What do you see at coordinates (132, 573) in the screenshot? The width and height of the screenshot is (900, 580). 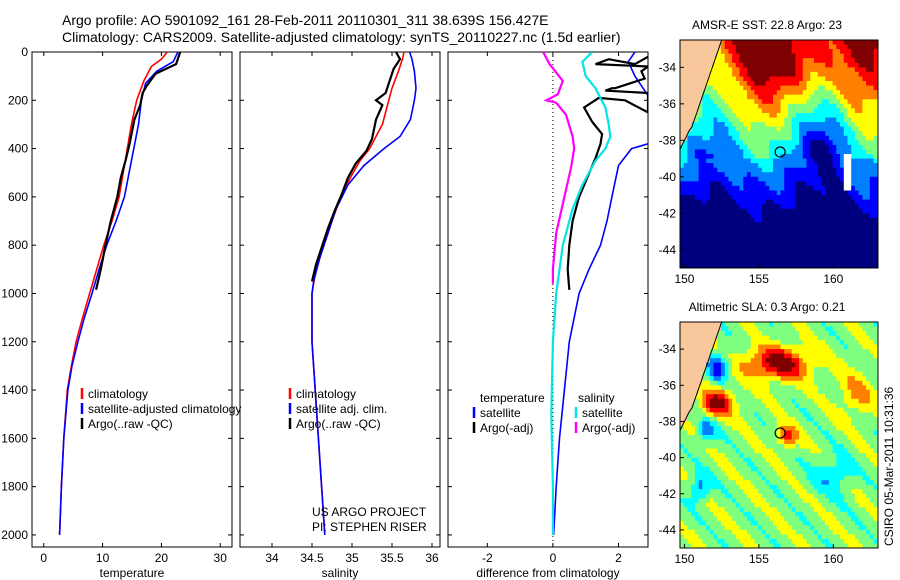 I see `temperature-xlabel: temperature` at bounding box center [132, 573].